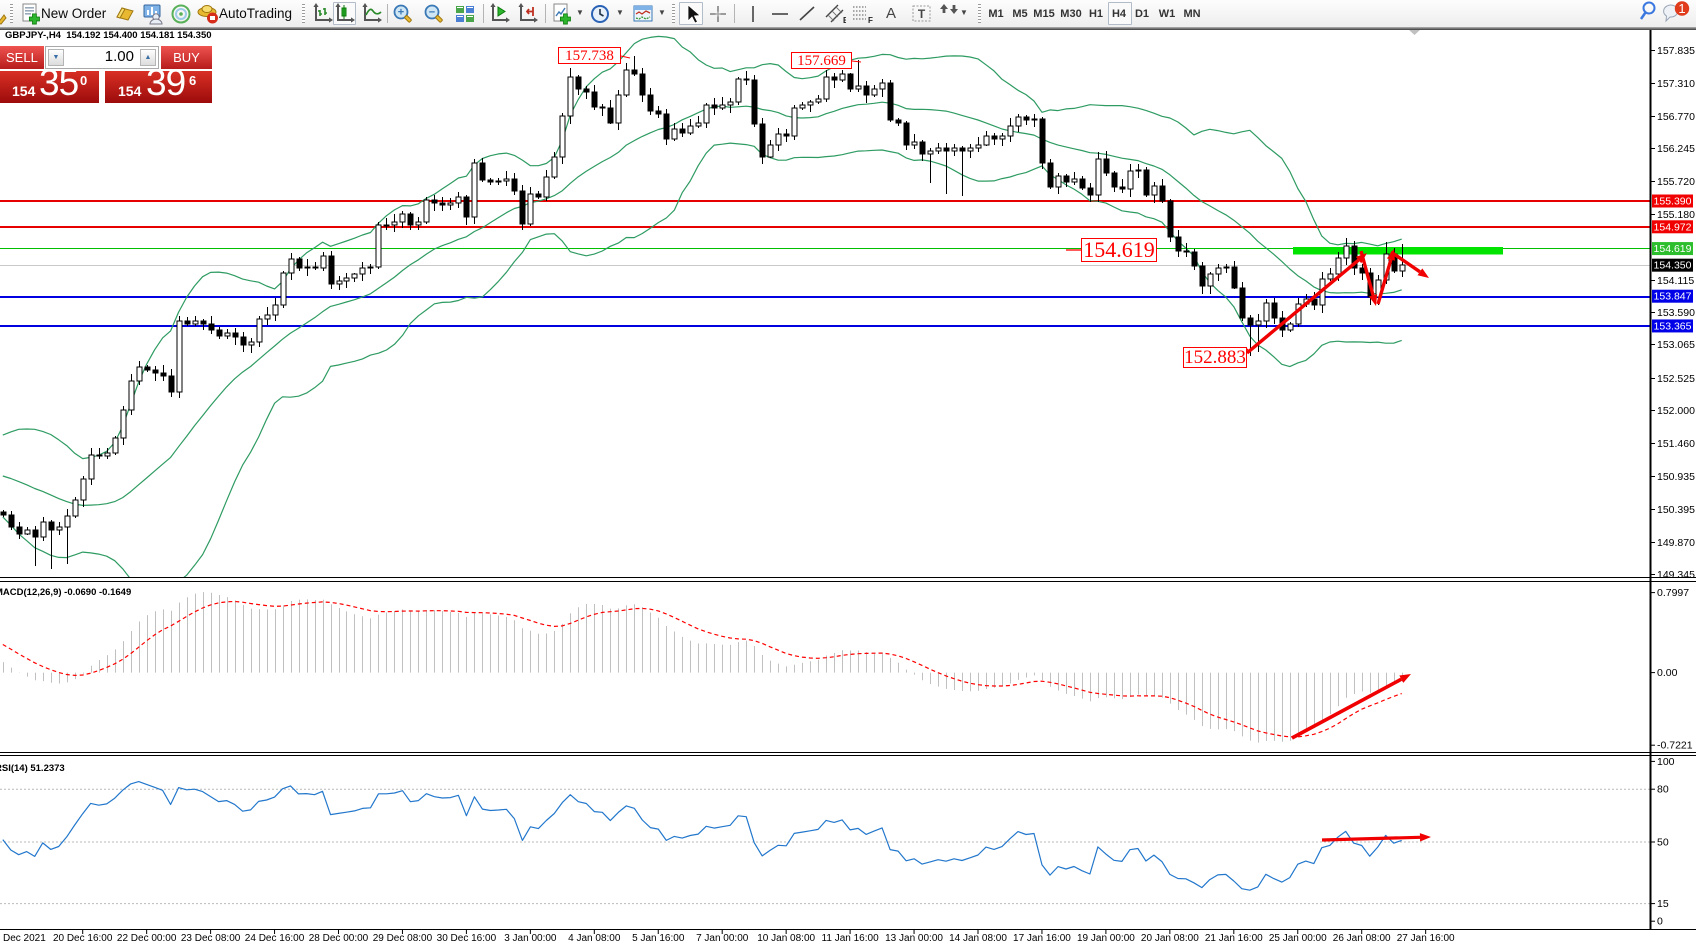  What do you see at coordinates (1667, 673) in the screenshot?
I see `svg-text: 0.00` at bounding box center [1667, 673].